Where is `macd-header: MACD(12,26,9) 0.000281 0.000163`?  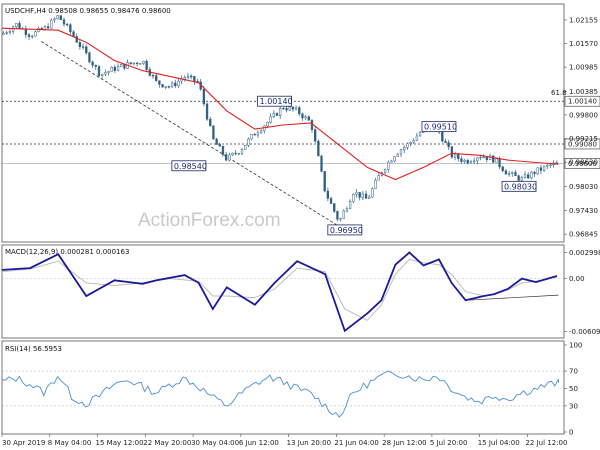 macd-header: MACD(12,26,9) 0.000281 0.000163 is located at coordinates (67, 252).